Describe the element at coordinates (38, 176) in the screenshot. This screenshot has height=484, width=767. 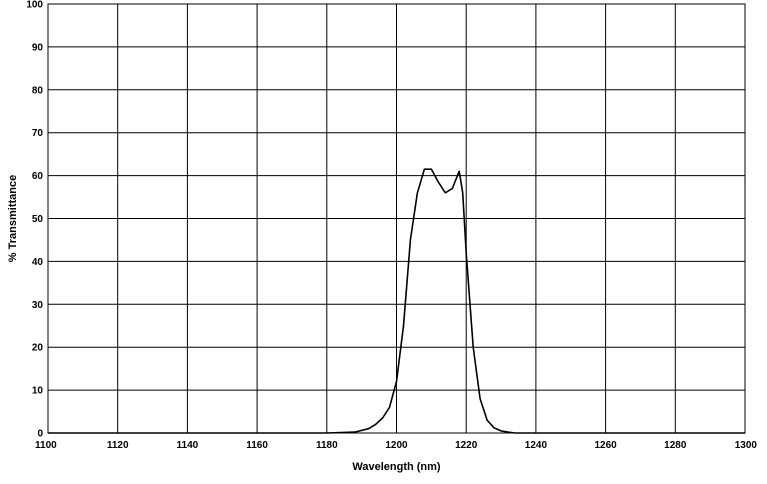
I see `y-tick-label: 60` at that location.